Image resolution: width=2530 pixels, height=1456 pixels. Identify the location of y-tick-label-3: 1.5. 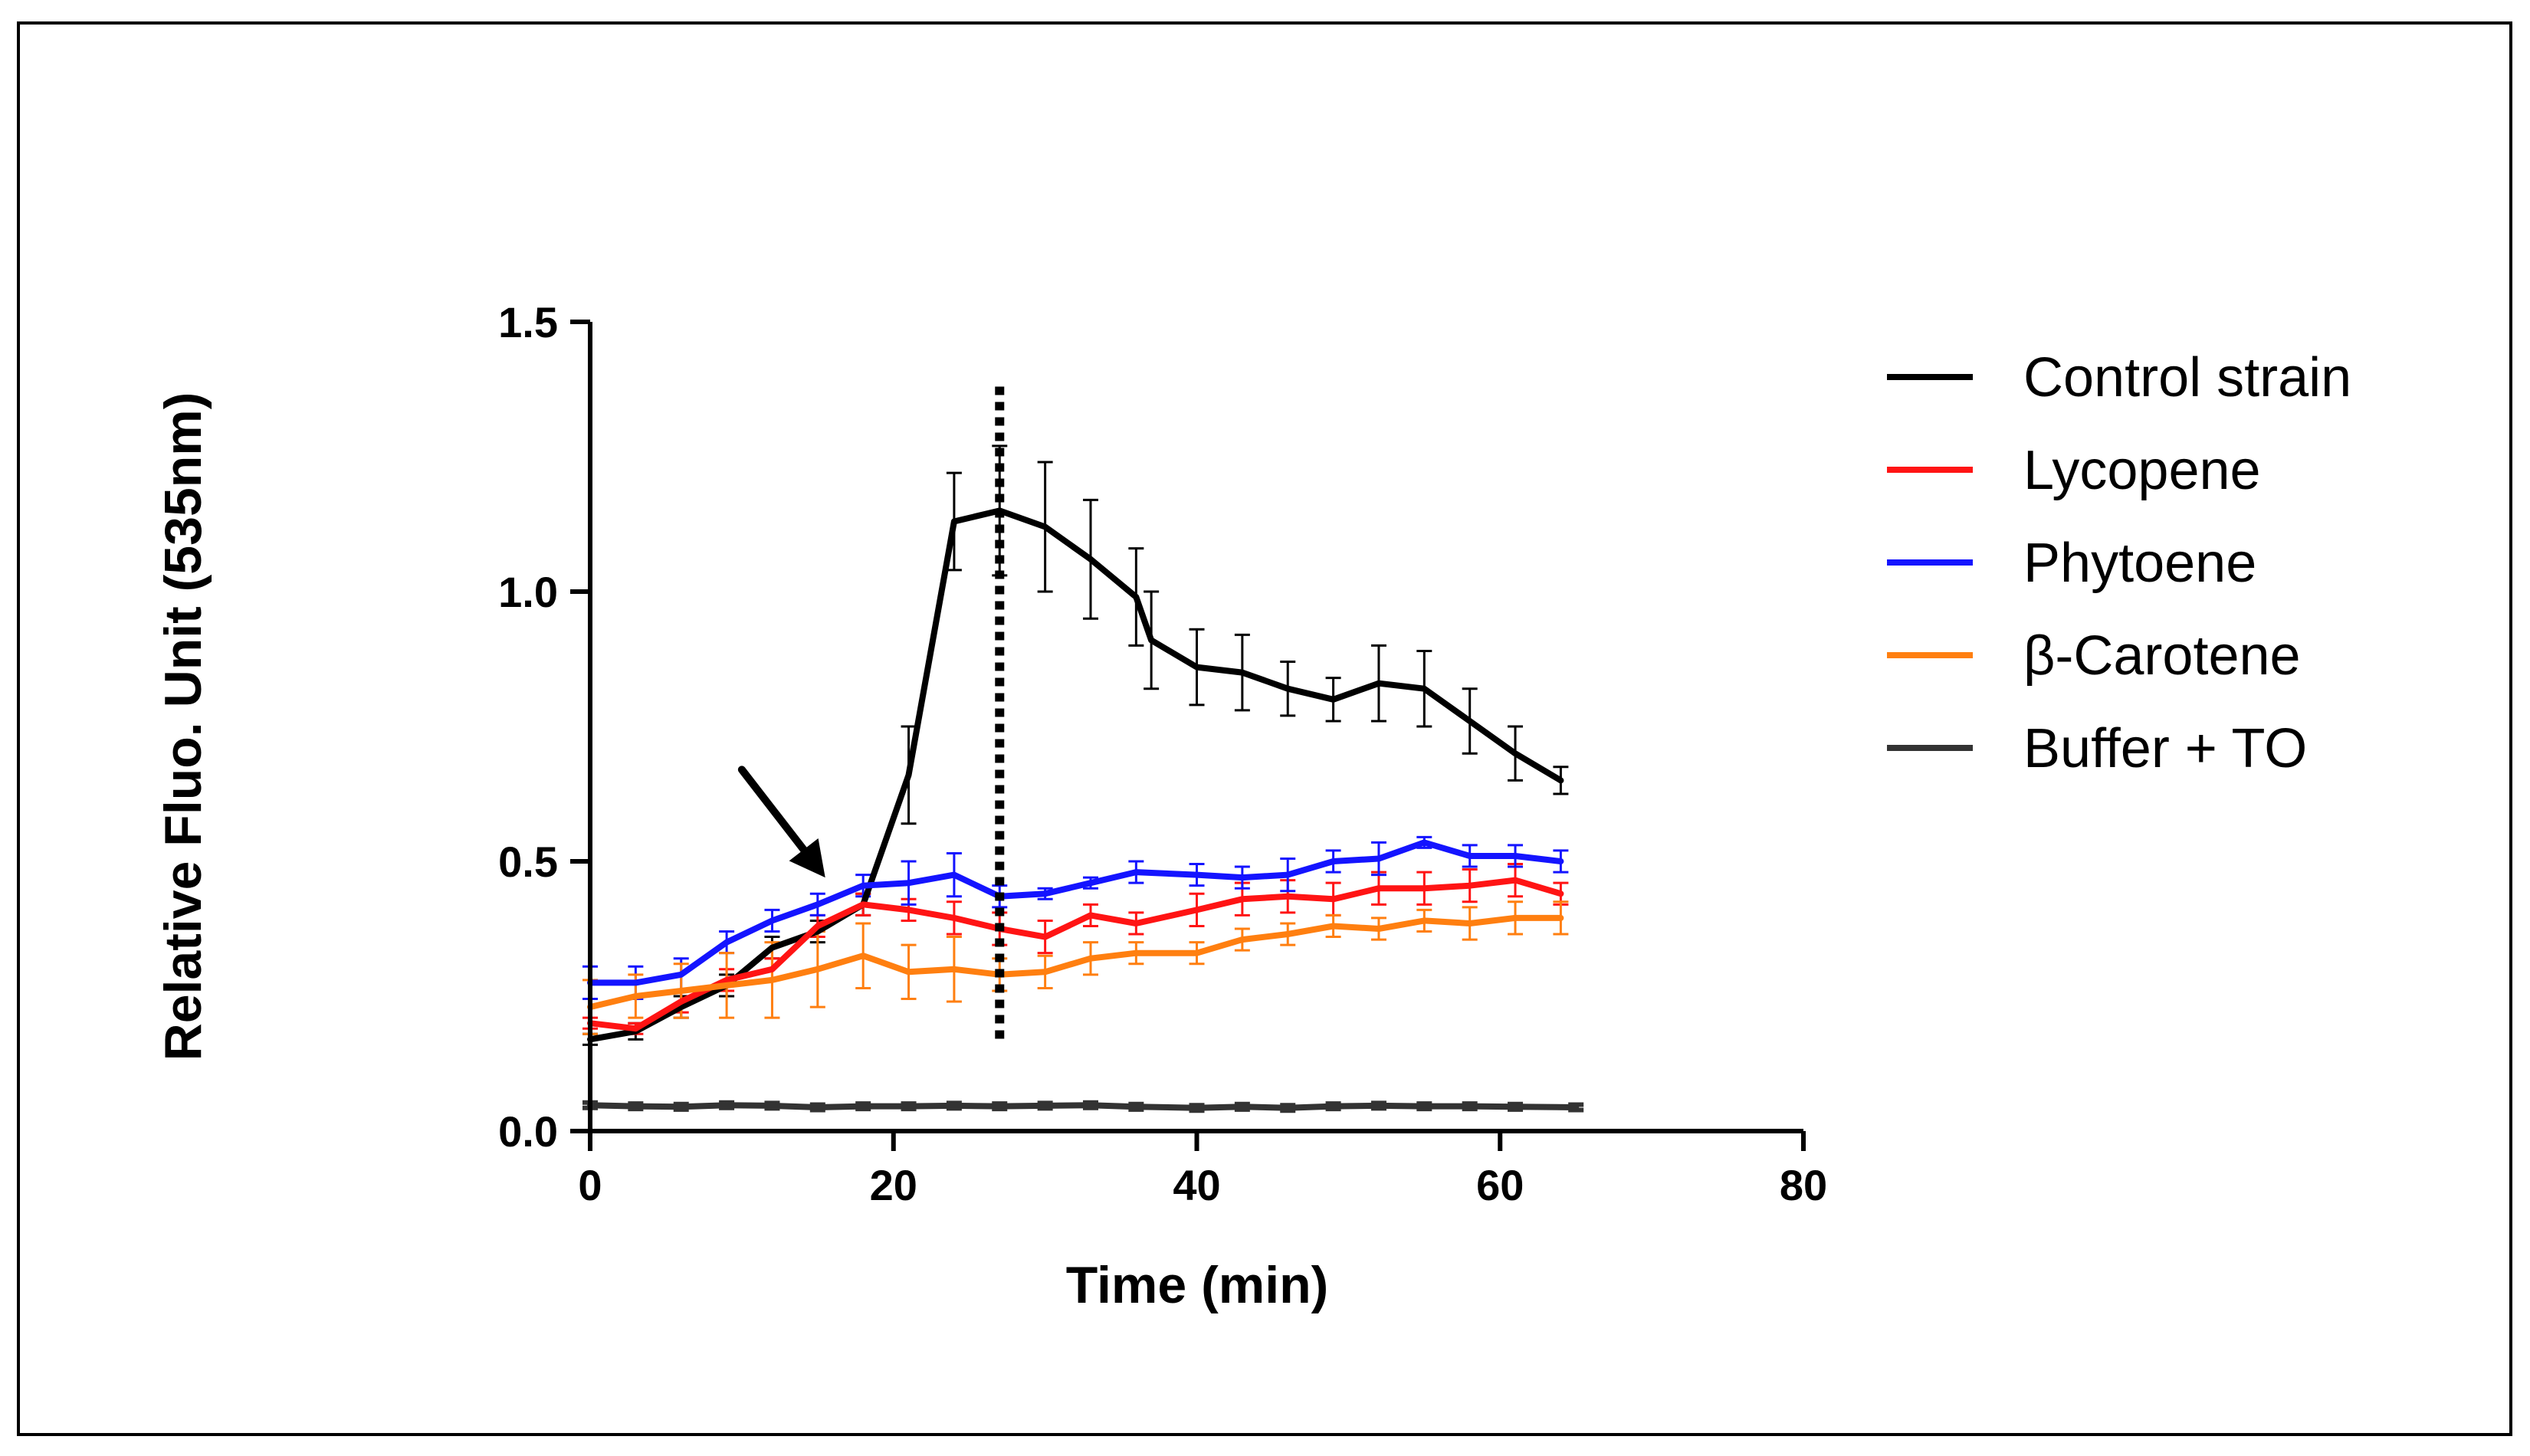
(528, 322).